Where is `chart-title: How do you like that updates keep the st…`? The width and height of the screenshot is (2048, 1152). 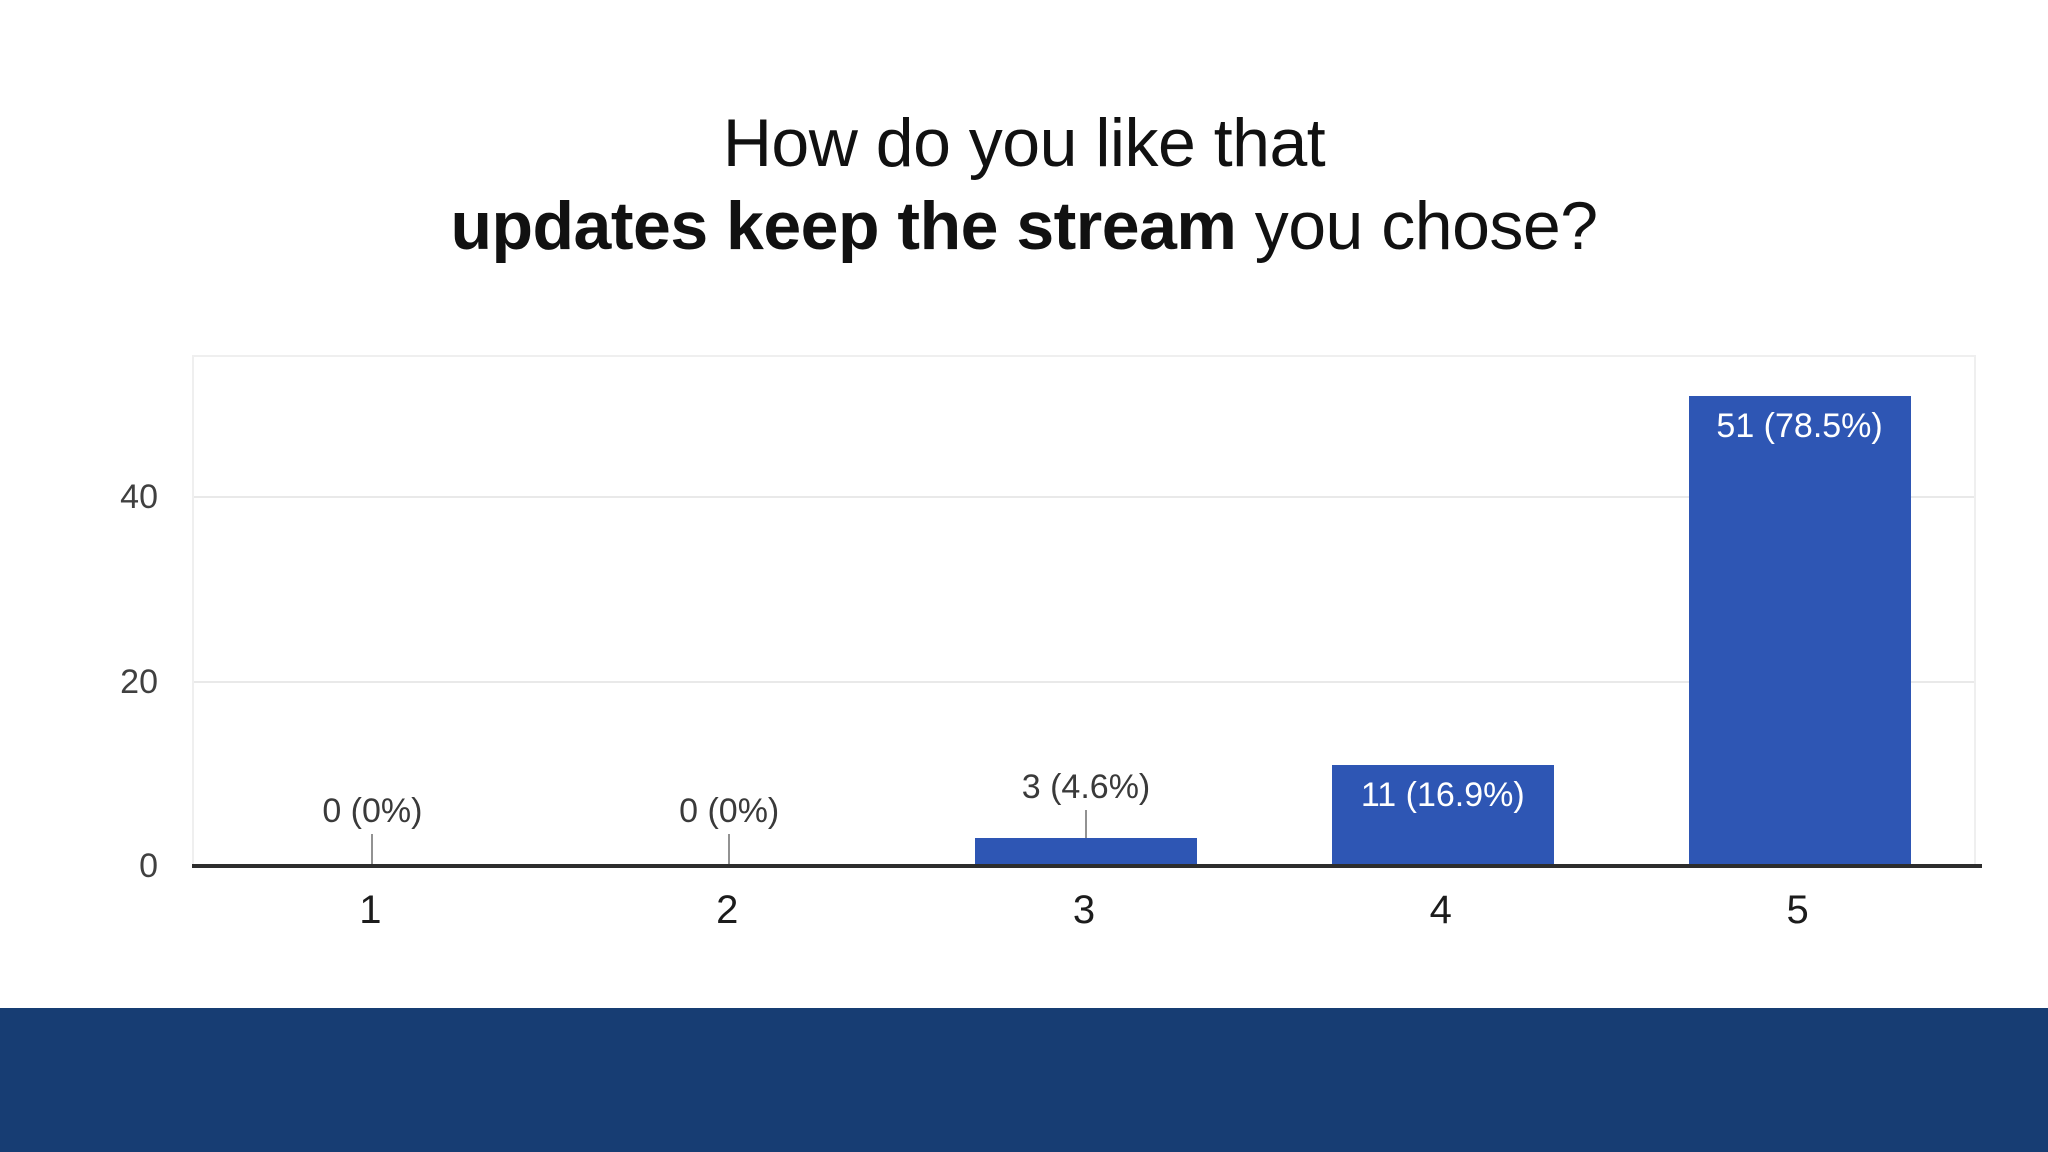 chart-title: How do you like that updates keep the st… is located at coordinates (1024, 185).